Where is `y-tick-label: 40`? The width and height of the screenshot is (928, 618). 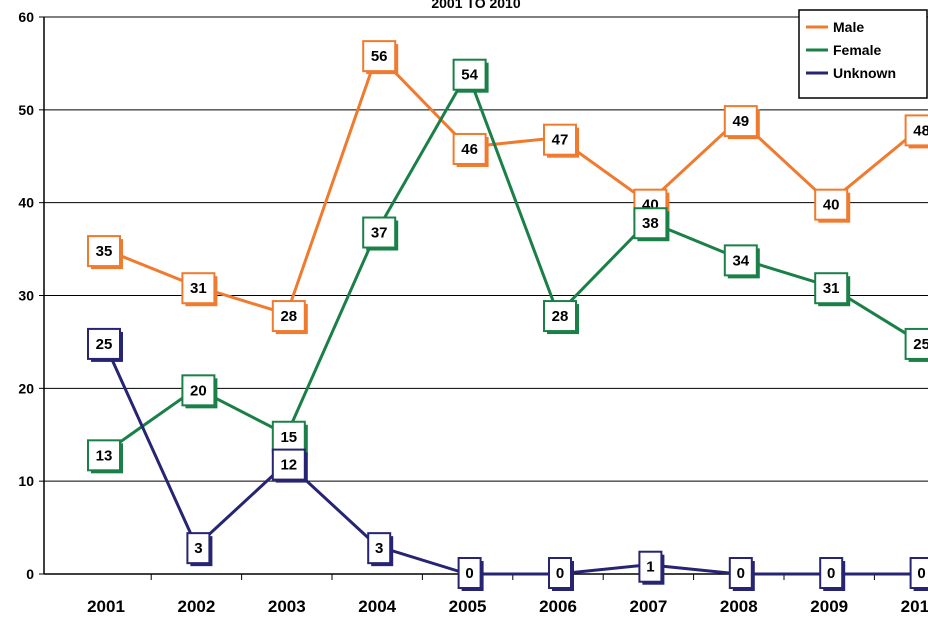
y-tick-label: 40 is located at coordinates (26, 203).